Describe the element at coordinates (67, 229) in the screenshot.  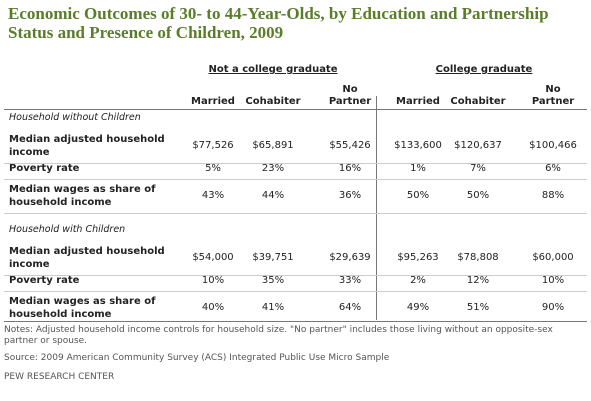
I see `section-heading: Household with Children` at that location.